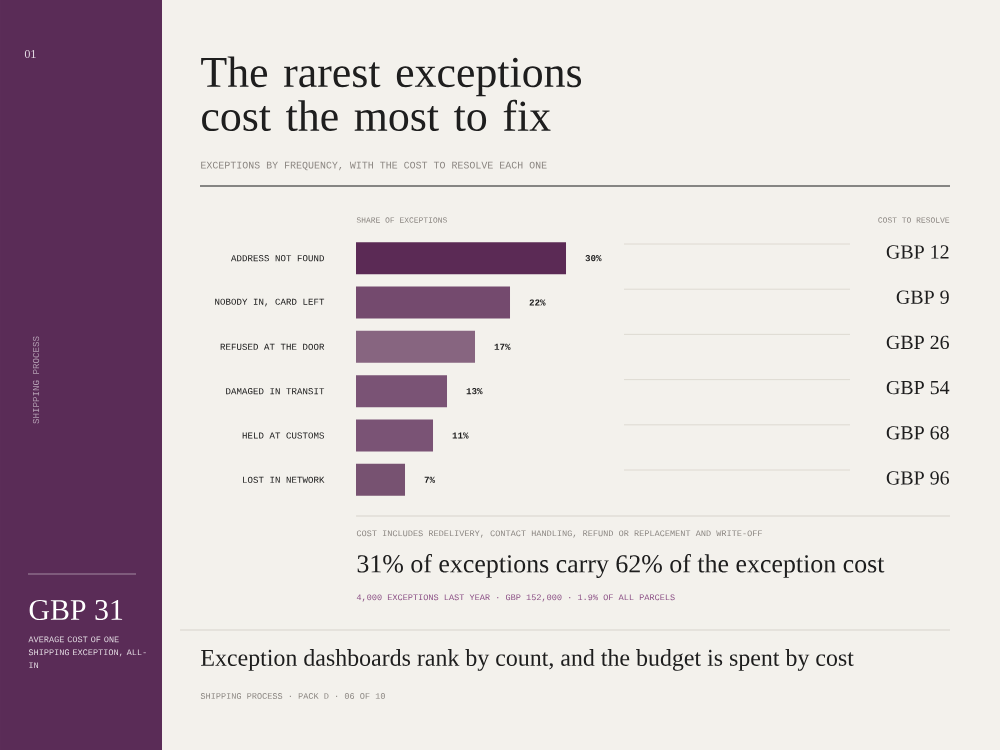 The height and width of the screenshot is (750, 1000). Describe the element at coordinates (917, 252) in the screenshot. I see `text: GBP 12` at that location.